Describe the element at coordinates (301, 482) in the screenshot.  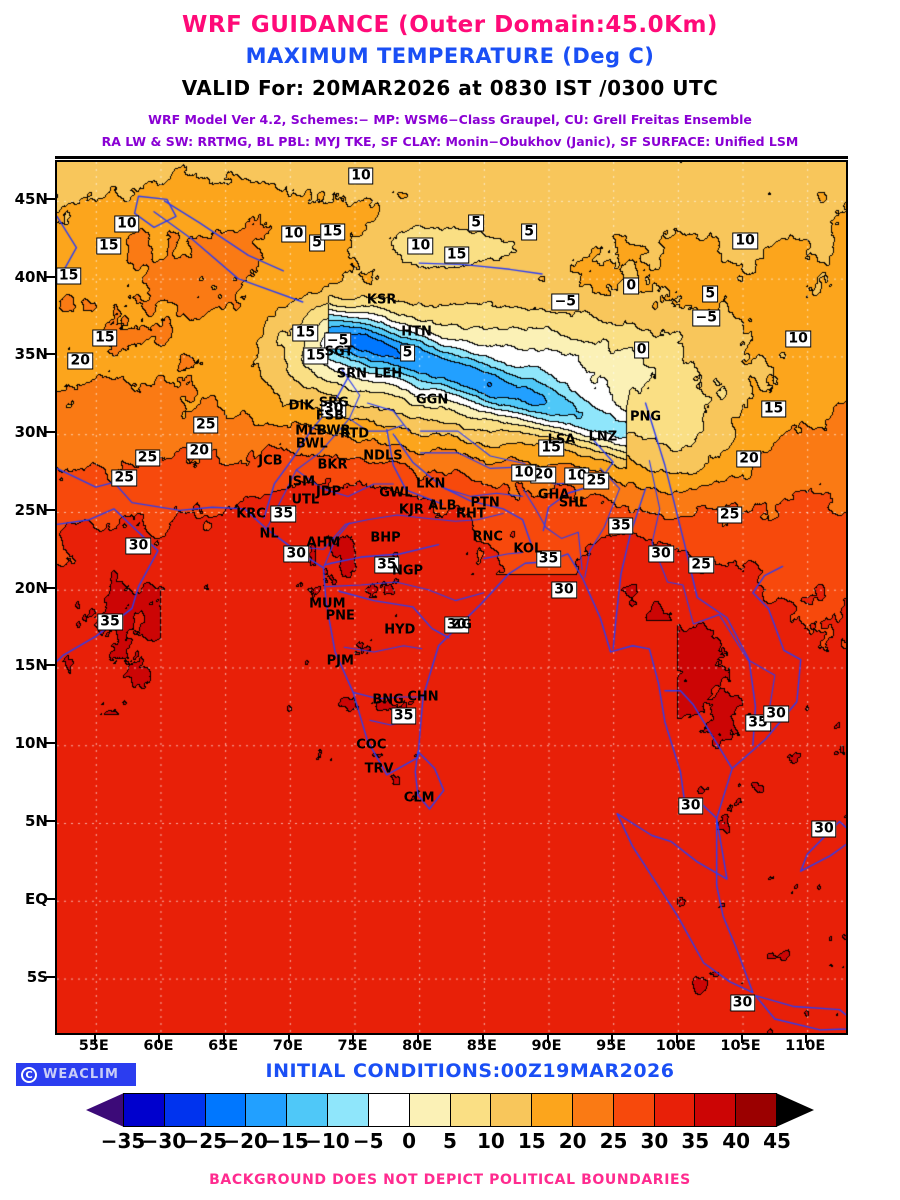
I see `city-label: JSM` at that location.